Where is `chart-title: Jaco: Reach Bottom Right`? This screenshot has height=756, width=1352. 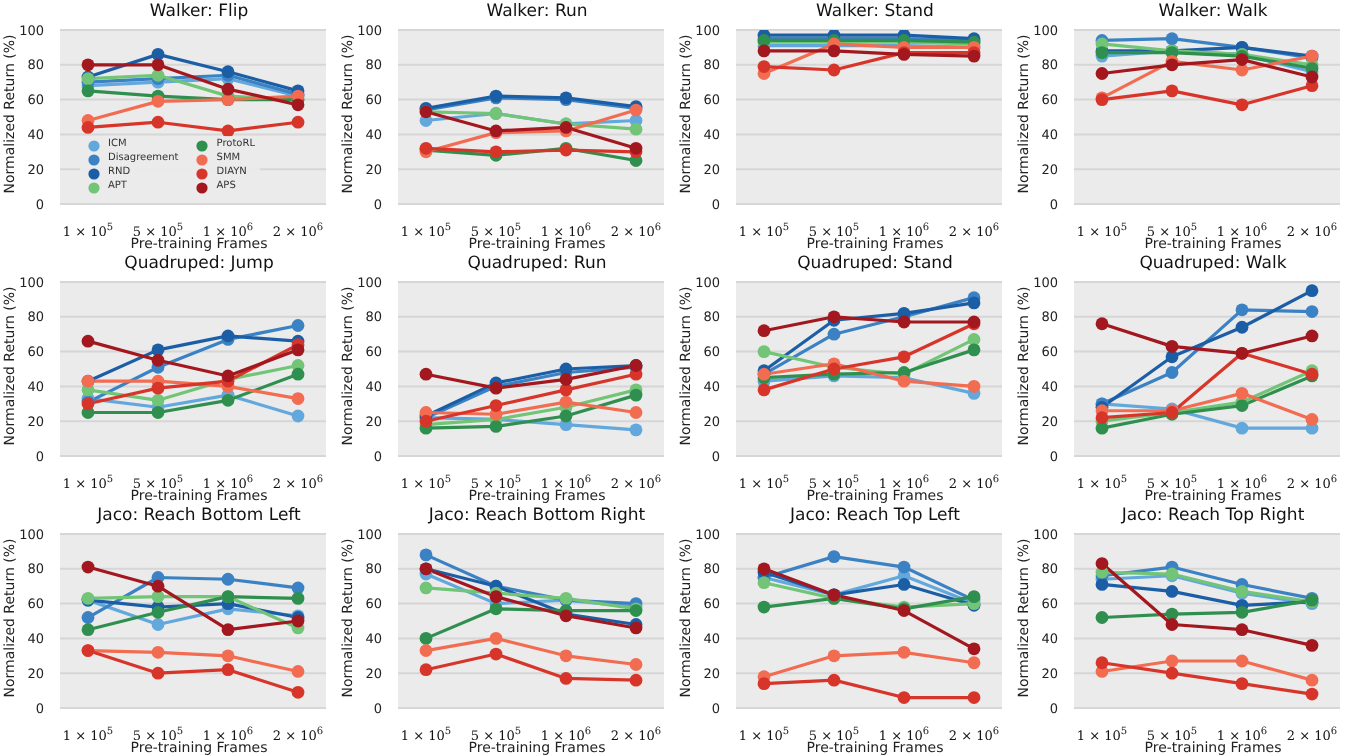
chart-title: Jaco: Reach Bottom Right is located at coordinates (537, 516).